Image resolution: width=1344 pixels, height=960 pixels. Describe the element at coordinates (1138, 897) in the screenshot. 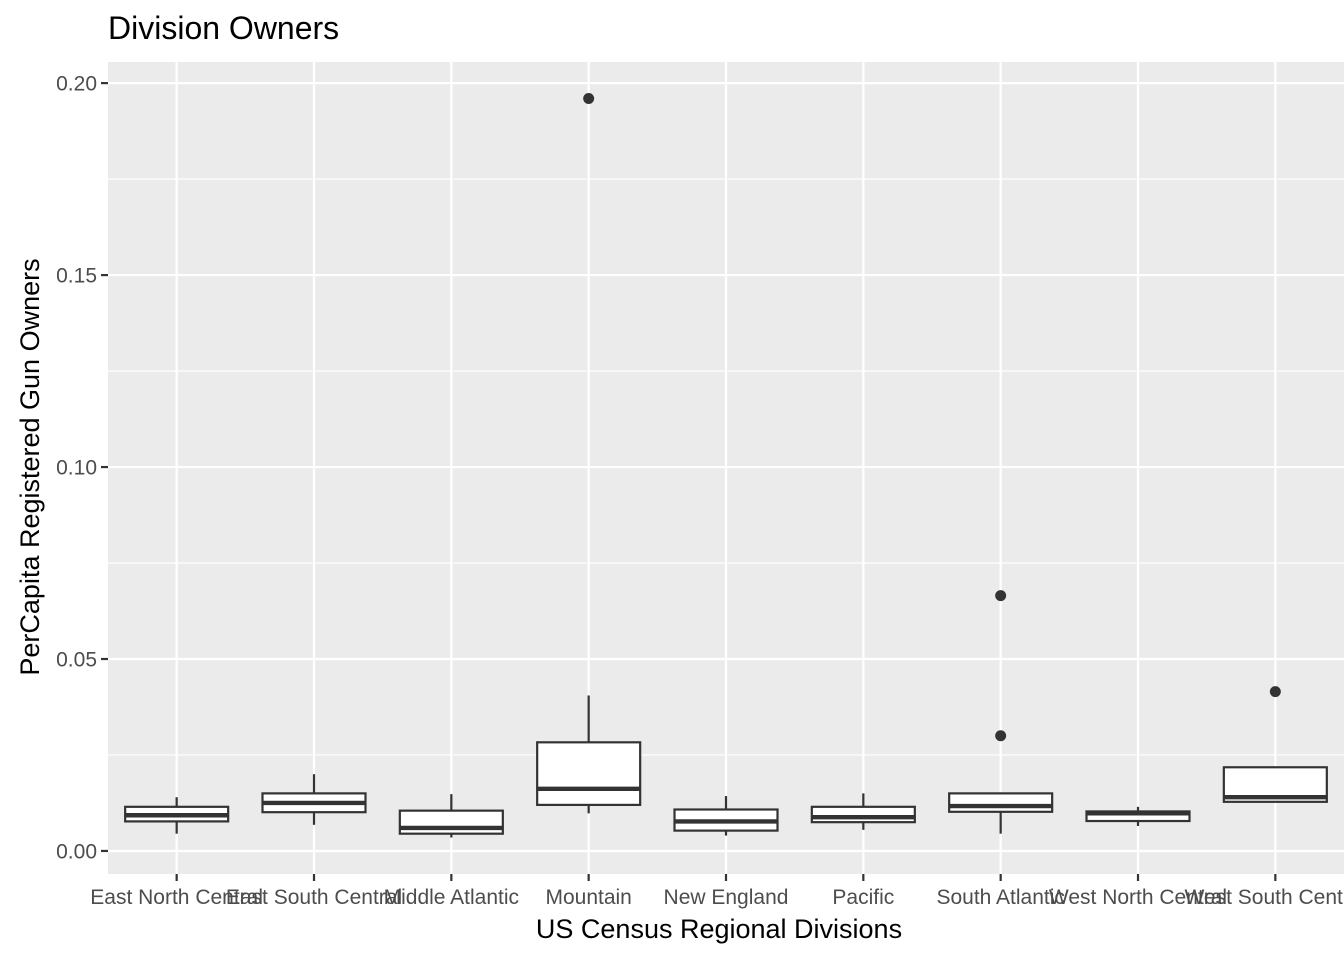

I see `x-tick-label: West North Central` at that location.